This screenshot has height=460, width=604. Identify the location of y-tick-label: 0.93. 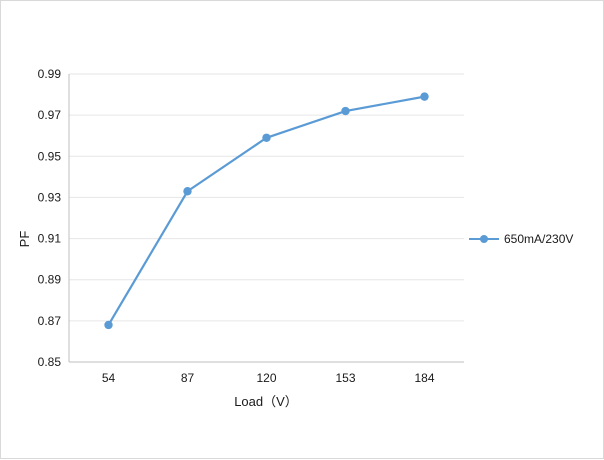
(50, 197).